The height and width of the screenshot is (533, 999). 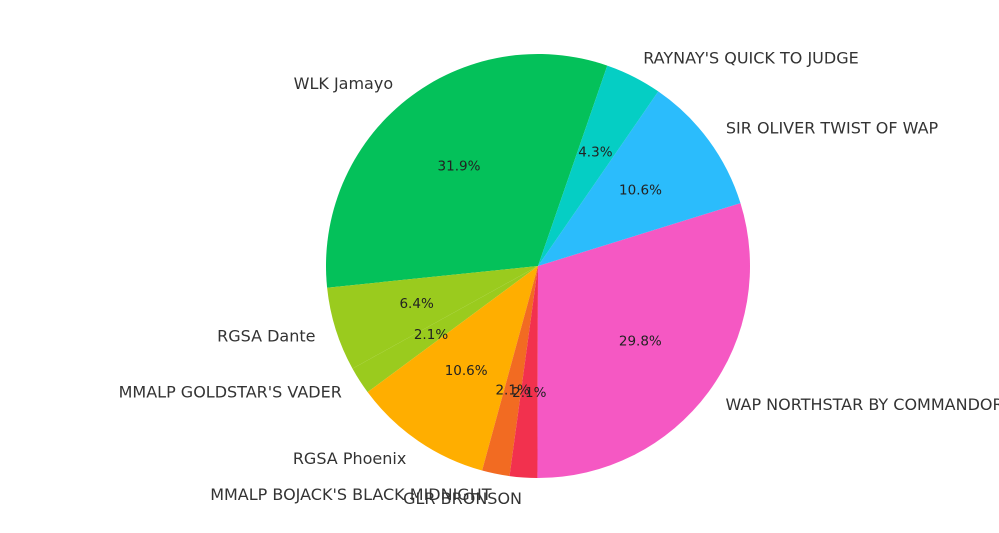 What do you see at coordinates (466, 371) in the screenshot?
I see `pct-label-rgsa-phoenix: 10.6%` at bounding box center [466, 371].